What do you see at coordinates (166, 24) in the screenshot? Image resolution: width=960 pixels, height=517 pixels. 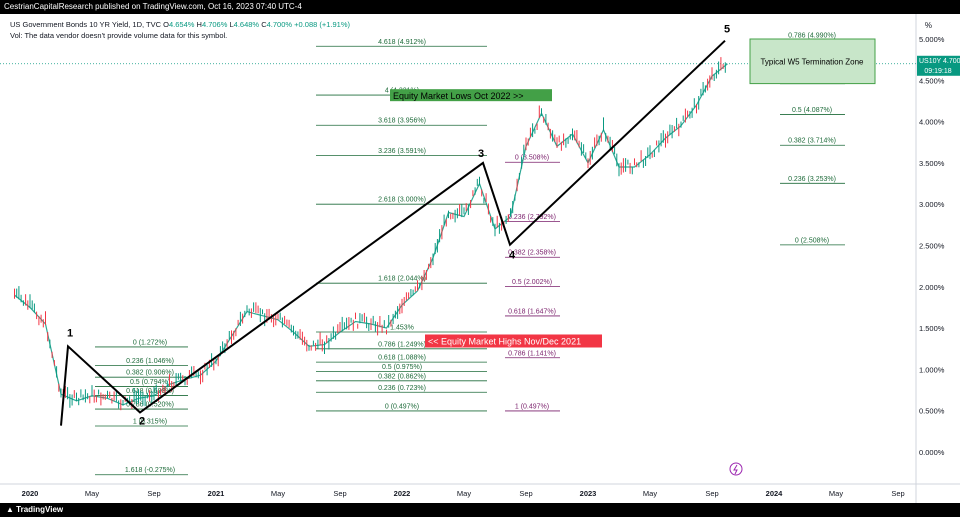 I see `legend-open-label: O` at bounding box center [166, 24].